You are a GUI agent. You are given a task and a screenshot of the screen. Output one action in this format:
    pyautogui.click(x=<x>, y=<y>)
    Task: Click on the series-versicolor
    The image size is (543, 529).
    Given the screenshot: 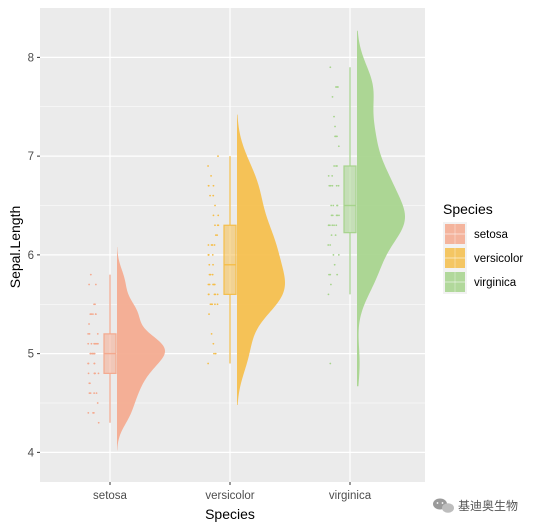 What is the action you would take?
    pyautogui.click(x=246, y=259)
    